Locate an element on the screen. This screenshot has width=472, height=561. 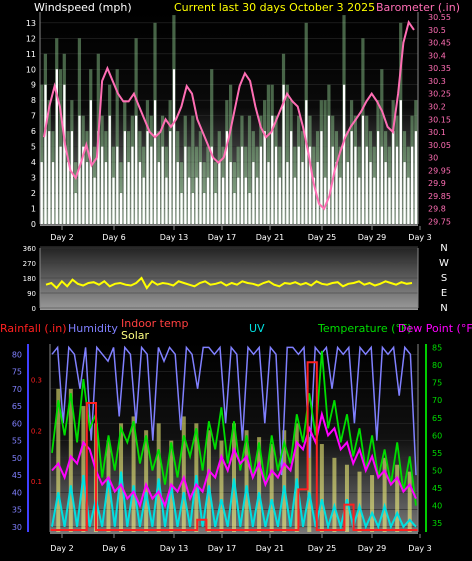
rain-tick-label: 0.2 is located at coordinates (36, 431).